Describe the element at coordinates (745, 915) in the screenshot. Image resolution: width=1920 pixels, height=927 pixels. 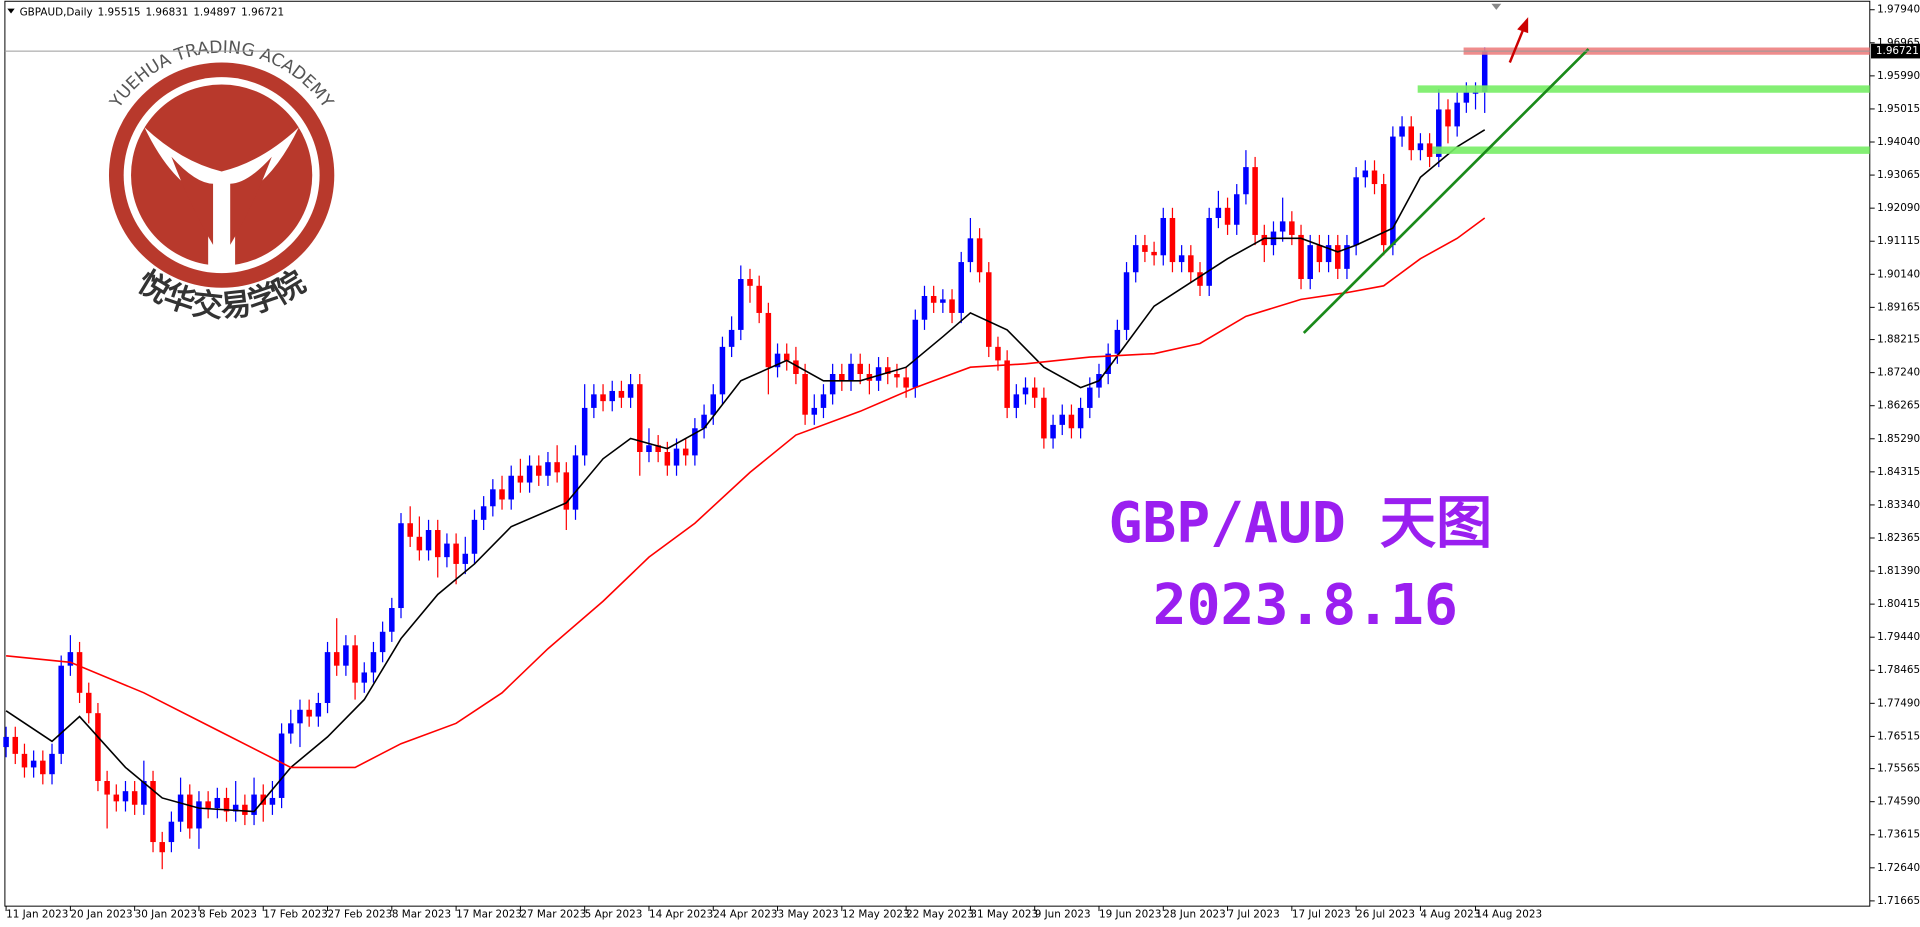
I see `x-tick-label: 24 Apr 2023` at that location.